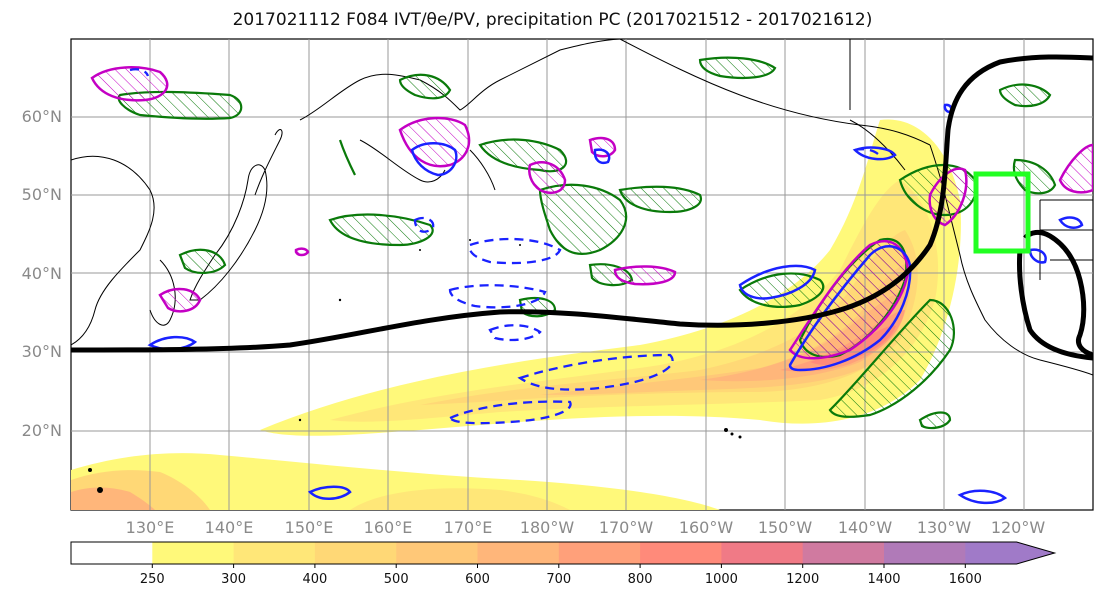  What do you see at coordinates (547, 527) in the screenshot?
I see `lon-label: 180°W` at bounding box center [547, 527].